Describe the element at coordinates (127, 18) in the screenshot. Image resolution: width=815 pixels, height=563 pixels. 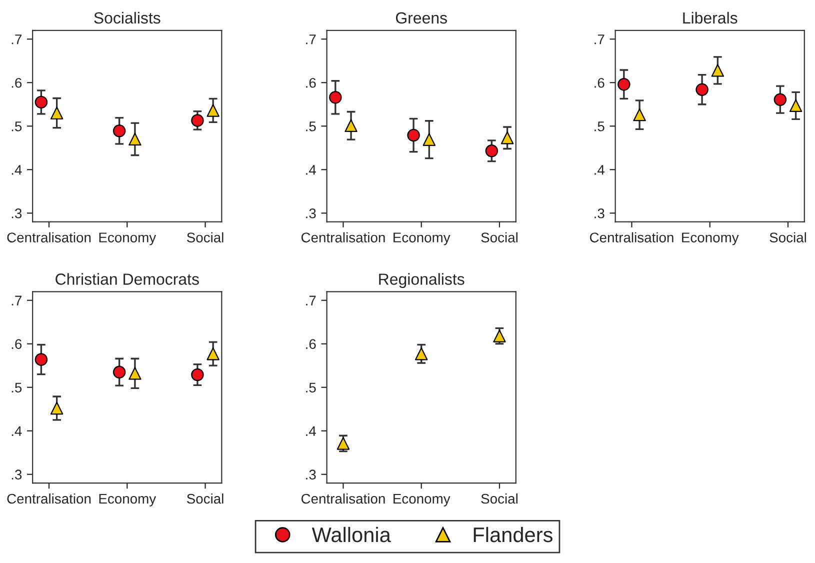
I see `chart-title: Socialists` at that location.